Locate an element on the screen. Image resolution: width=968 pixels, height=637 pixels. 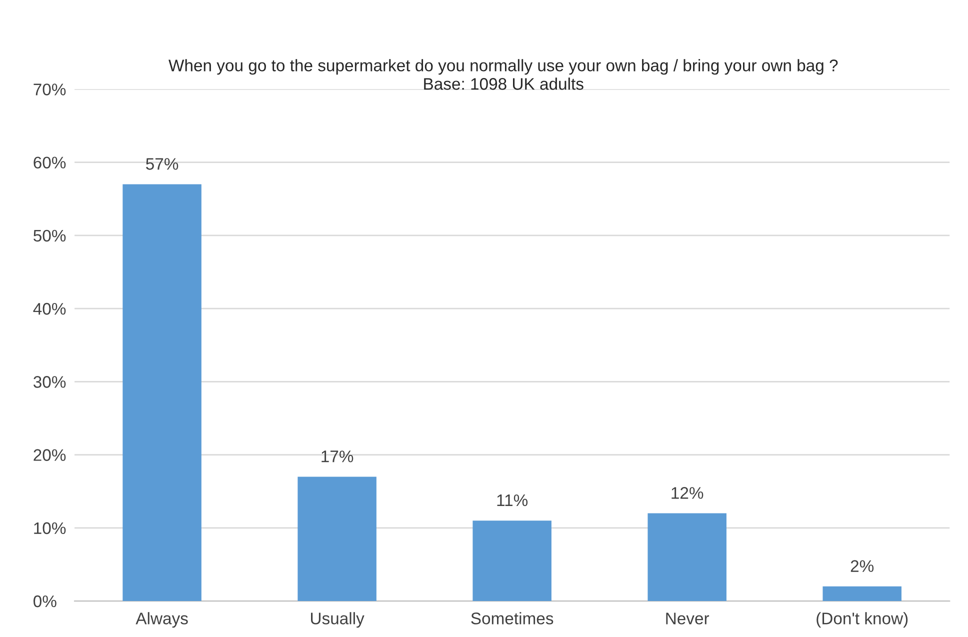
y-tick-label: 0% is located at coordinates (45, 601).